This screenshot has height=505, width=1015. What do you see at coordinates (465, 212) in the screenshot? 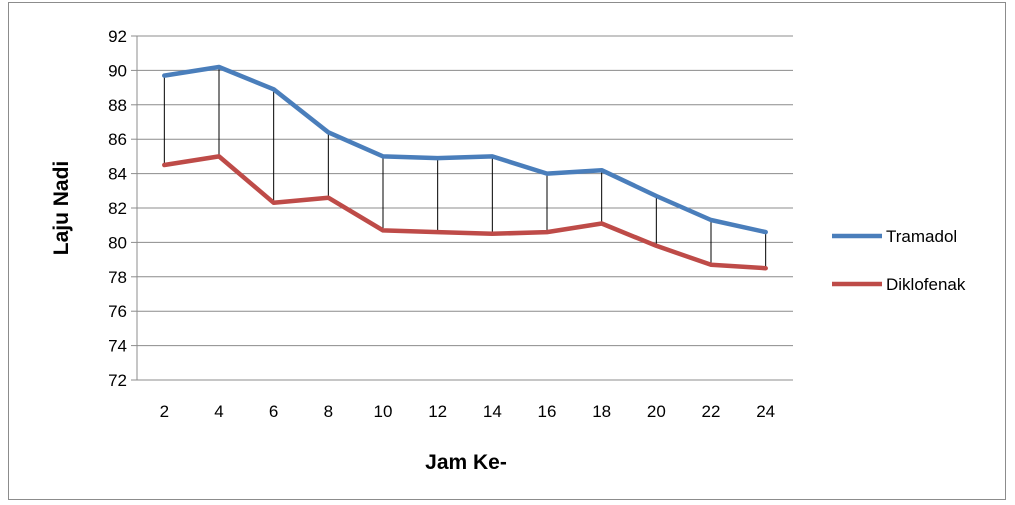
I see `series-line-diklofenak` at bounding box center [465, 212].